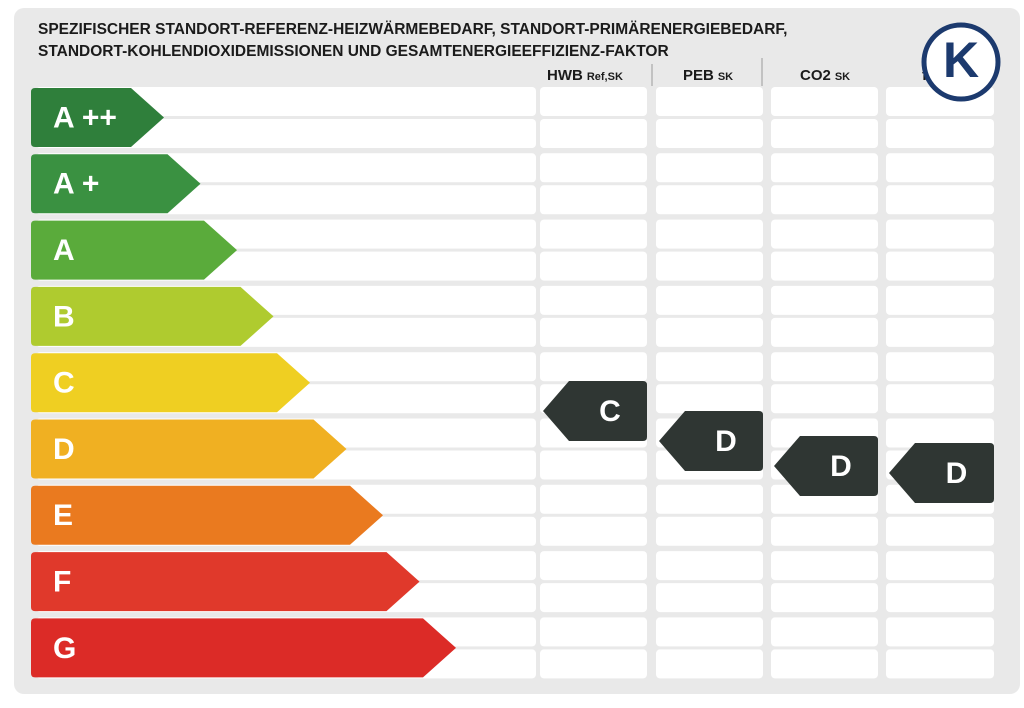  I want to click on column-head: CO2 SK, so click(825, 75).